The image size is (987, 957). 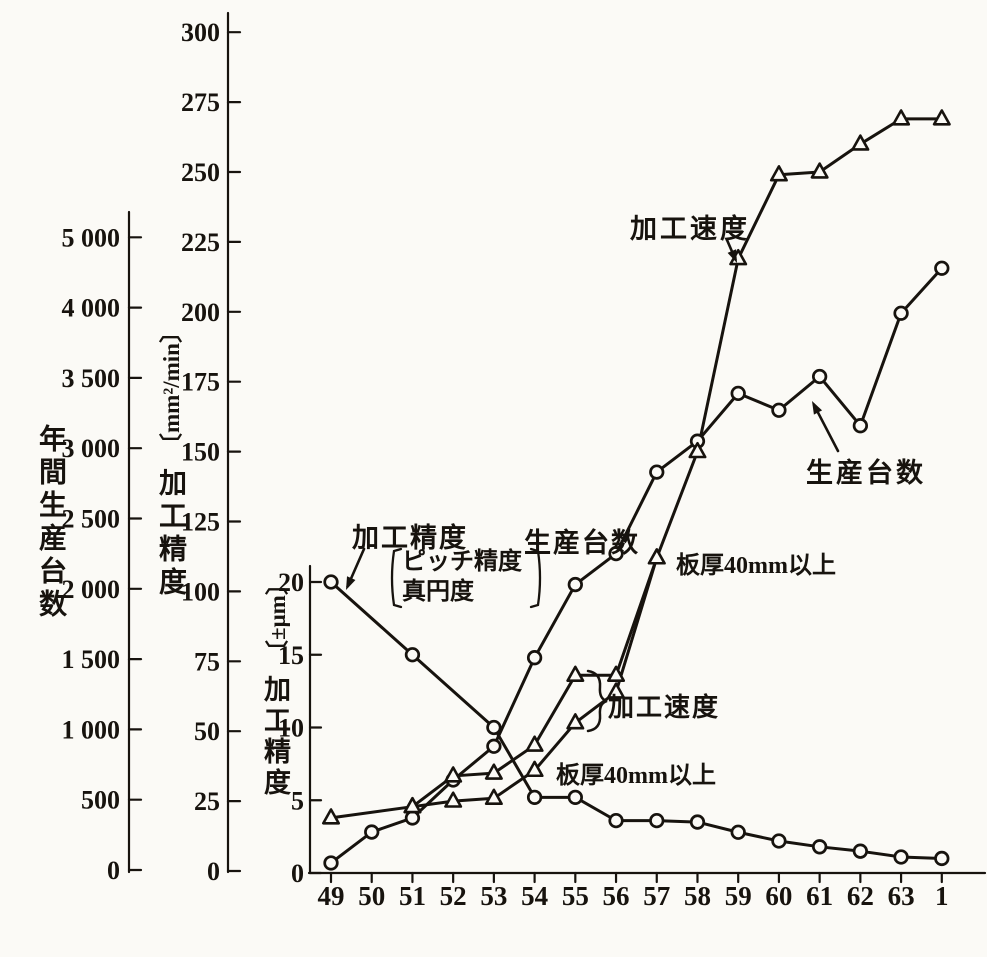 I want to click on annotation-pitch-accuracy: ピッチ精度, so click(x=462, y=562).